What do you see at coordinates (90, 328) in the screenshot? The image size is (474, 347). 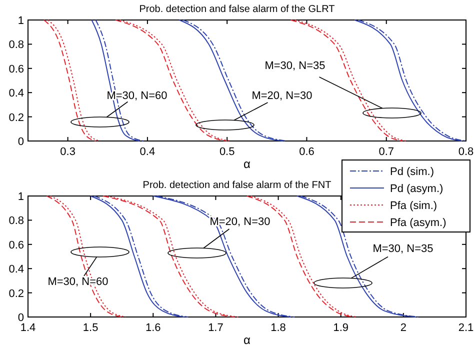 I see `x-tick-label: 1.5` at bounding box center [90, 328].